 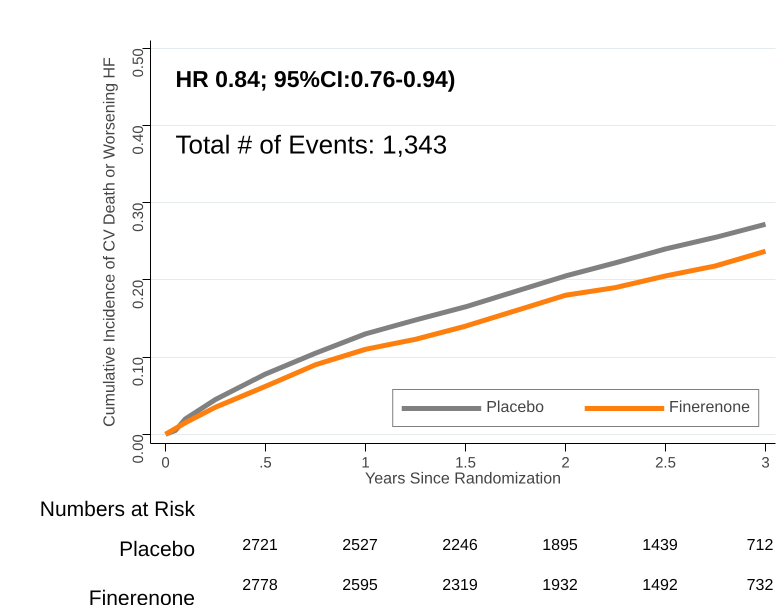 What do you see at coordinates (660, 546) in the screenshot?
I see `text: 1439` at bounding box center [660, 546].